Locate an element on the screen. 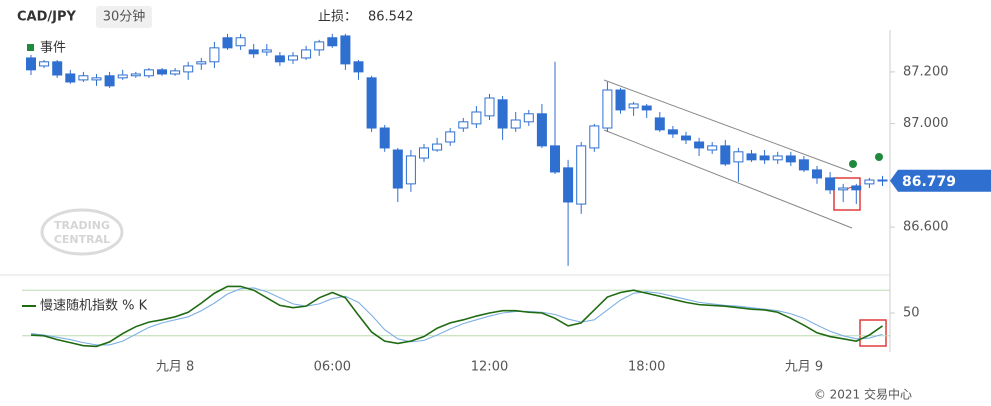  x-tick-label: 18:00 is located at coordinates (646, 367).